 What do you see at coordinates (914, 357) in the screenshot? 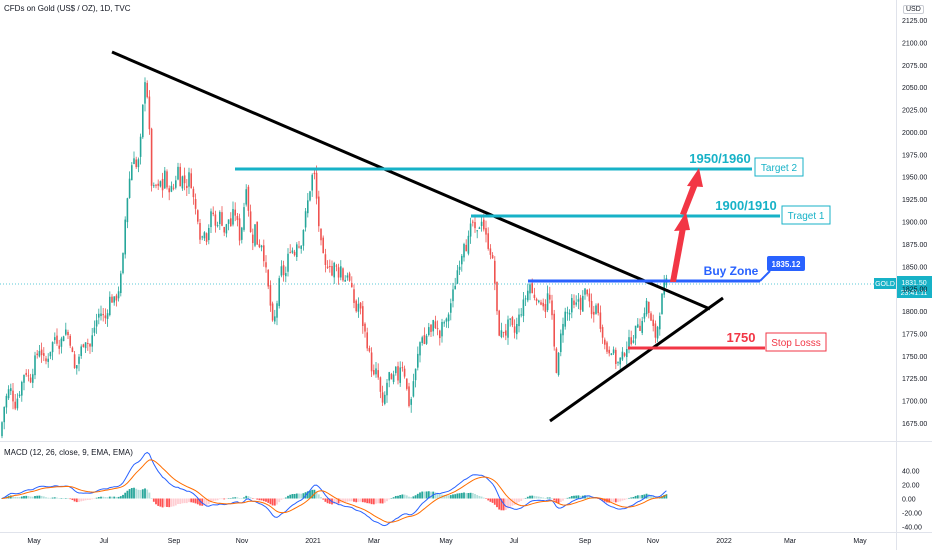
I see `price-tick-label: 1750.00` at bounding box center [914, 357].